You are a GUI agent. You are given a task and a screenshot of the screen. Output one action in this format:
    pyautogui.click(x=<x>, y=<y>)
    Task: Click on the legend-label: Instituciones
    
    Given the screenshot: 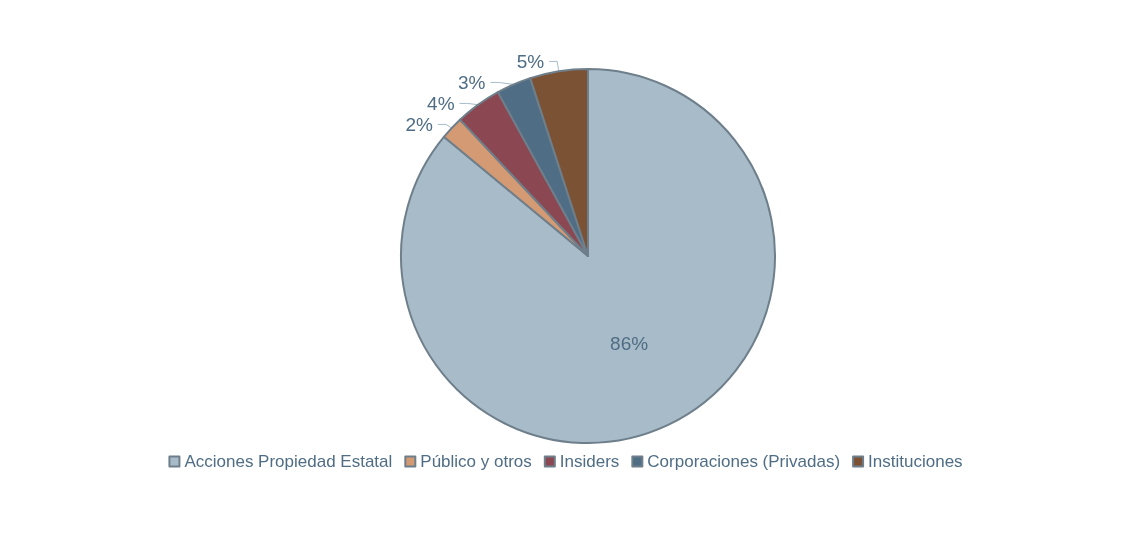 What is the action you would take?
    pyautogui.click(x=915, y=461)
    